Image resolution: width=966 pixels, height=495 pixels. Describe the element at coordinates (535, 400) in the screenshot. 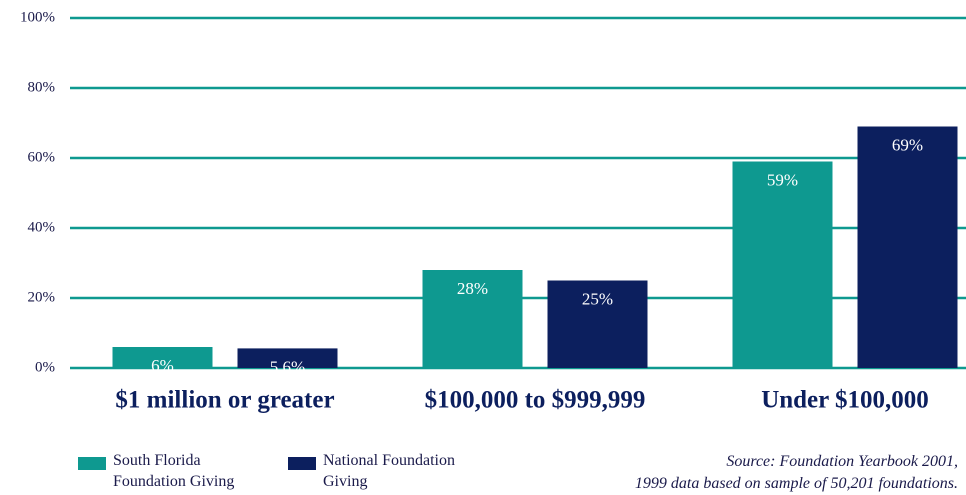

I see `x-tick-label: $100,000 to $999,999` at that location.